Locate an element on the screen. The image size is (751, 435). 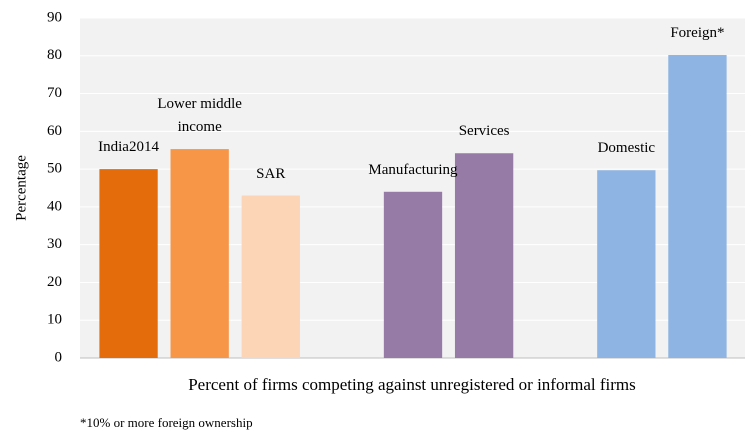
y-tick-label: 90 is located at coordinates (54, 17).